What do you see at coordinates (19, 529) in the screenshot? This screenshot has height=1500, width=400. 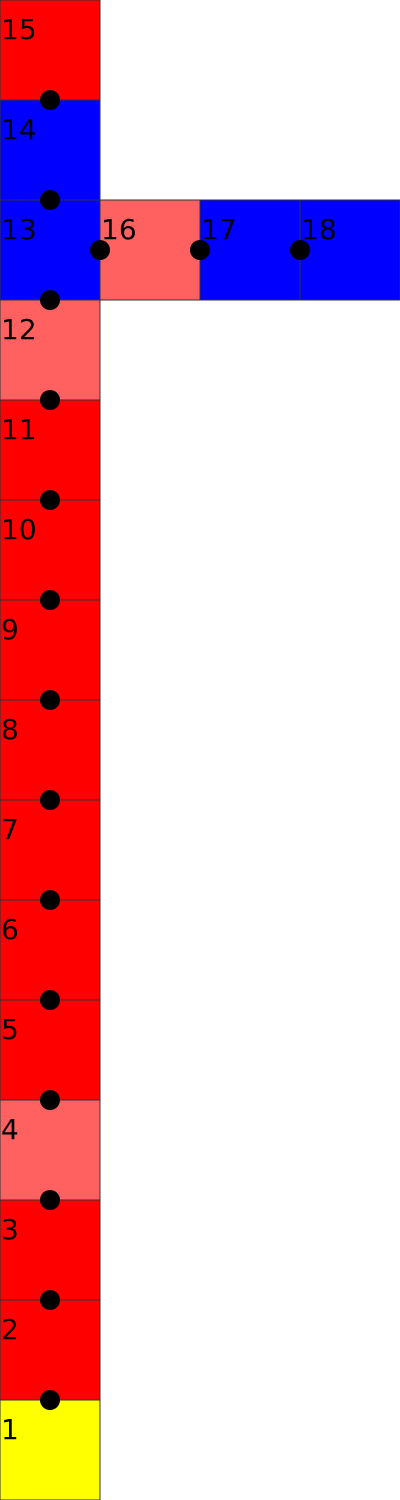 I see `cell-10-label: 10` at bounding box center [19, 529].